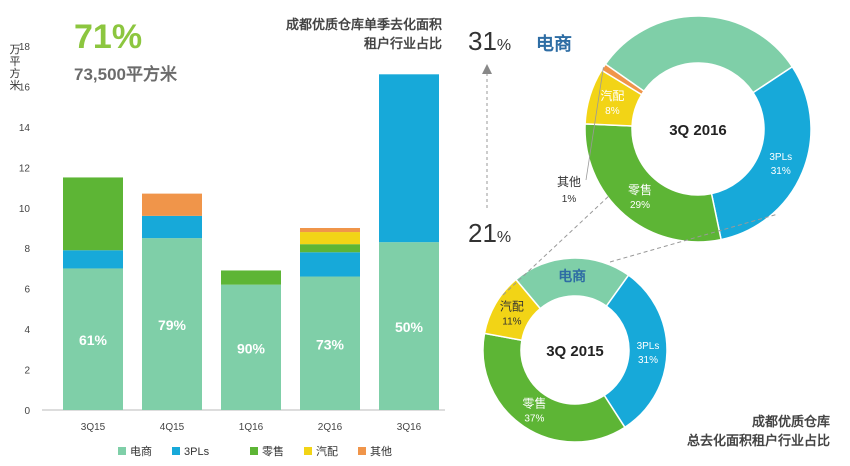 This screenshot has height=466, width=850. What do you see at coordinates (108, 37) in the screenshot?
I see `headline-percent: 71%` at bounding box center [108, 37].